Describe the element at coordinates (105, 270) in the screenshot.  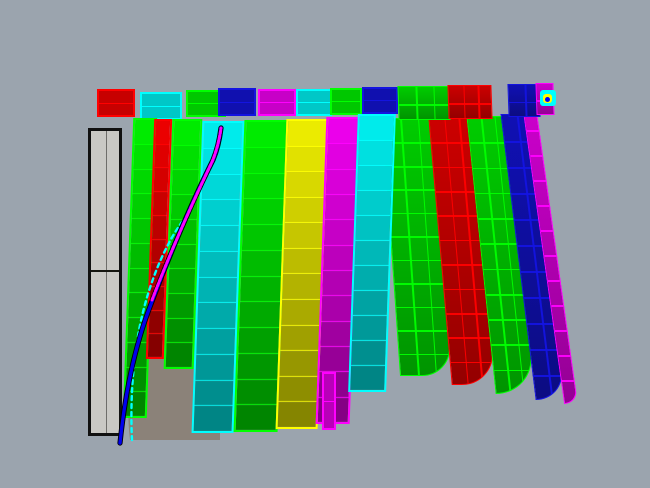
I see `wall-divider-horizontal` at that location.